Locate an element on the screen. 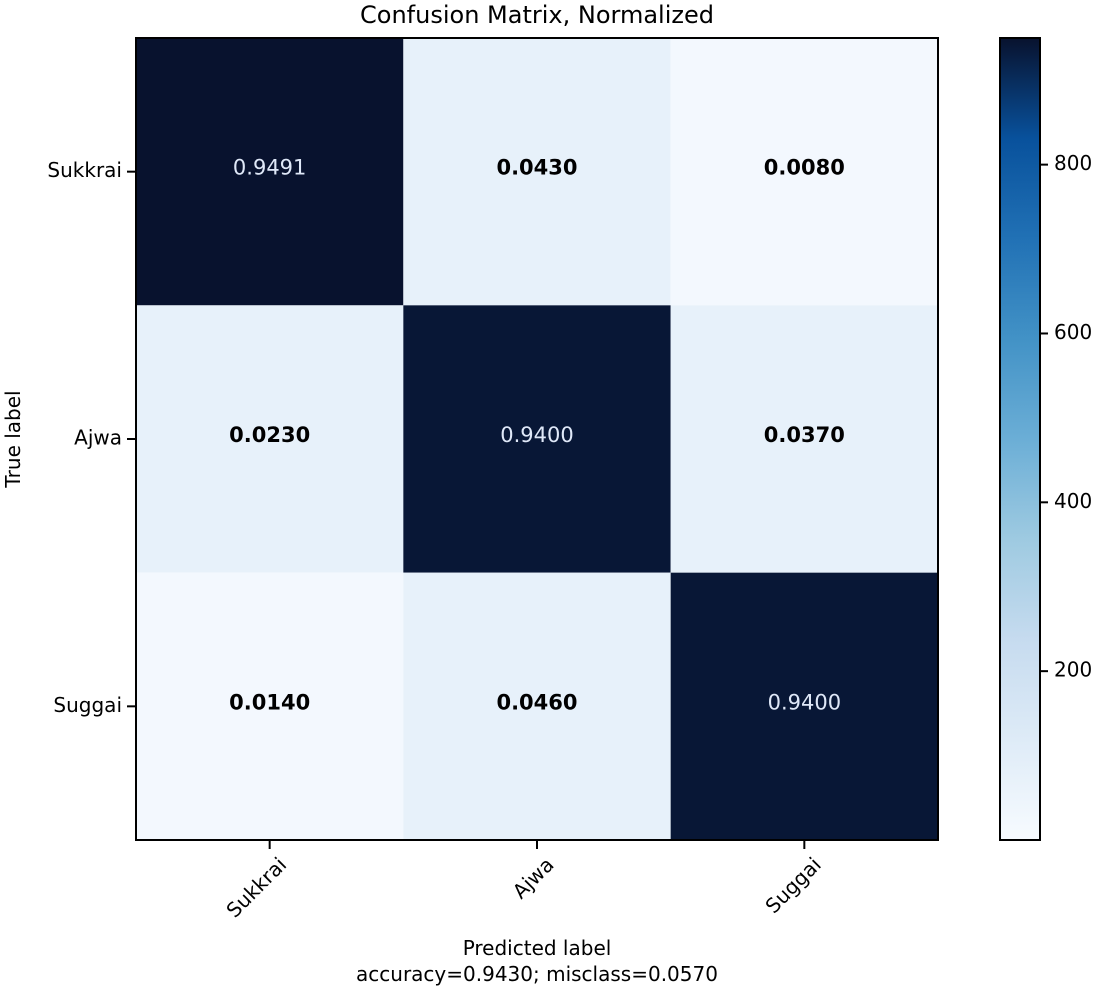 The width and height of the screenshot is (1101, 992). heatmap-cell-label: 0.0370 is located at coordinates (804, 435).